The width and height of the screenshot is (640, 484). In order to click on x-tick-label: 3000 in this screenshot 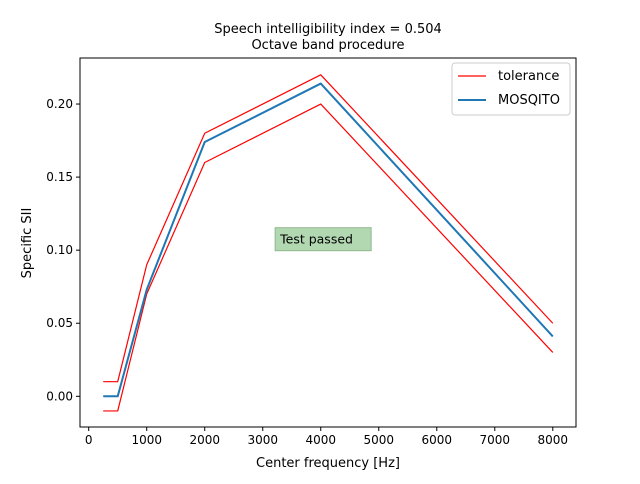, I will do `click(262, 440)`.